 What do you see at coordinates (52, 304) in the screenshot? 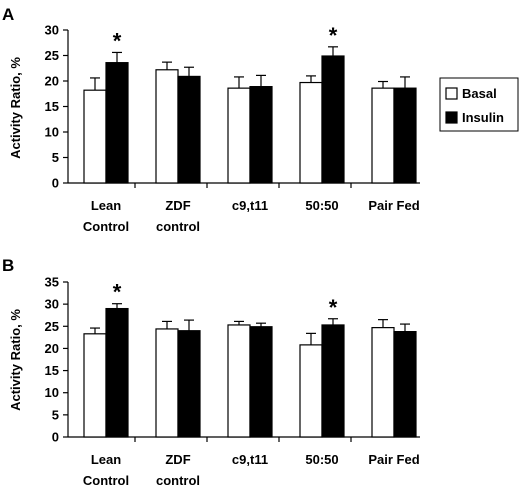
I see `y-tick-label-b: 30` at bounding box center [52, 304].